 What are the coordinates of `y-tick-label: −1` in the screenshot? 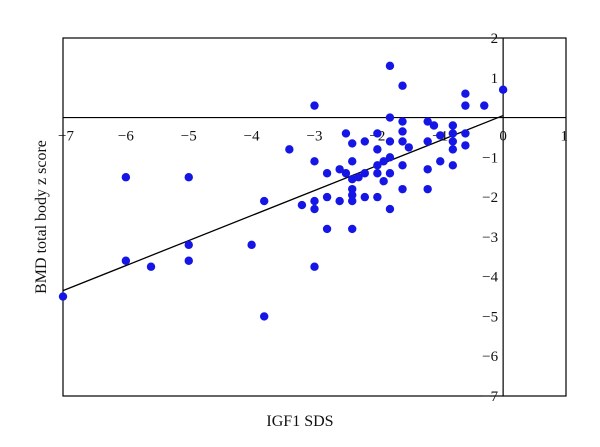 It's located at (490, 158).